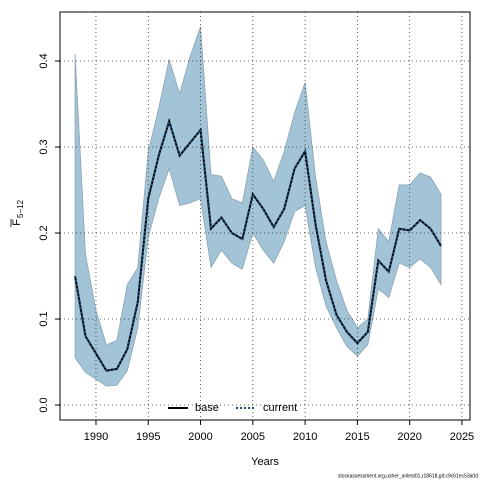 This screenshot has height=480, width=480. I want to click on y-axis-label: F5−12, so click(17, 213).